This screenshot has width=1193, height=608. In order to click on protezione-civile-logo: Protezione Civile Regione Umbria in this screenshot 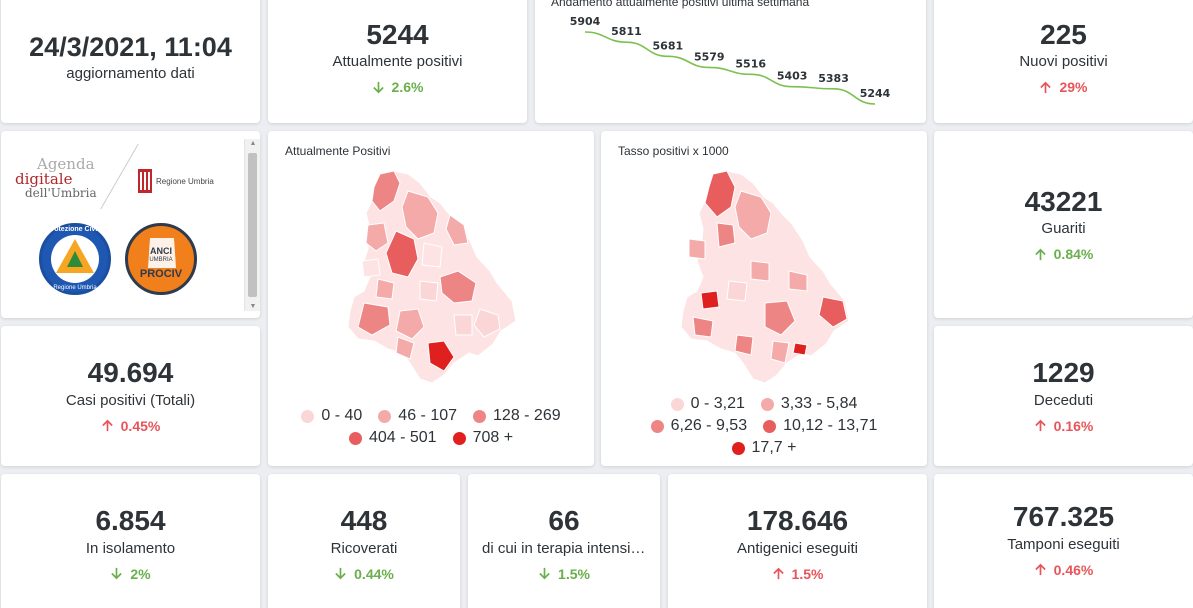, I will do `click(75, 259)`.